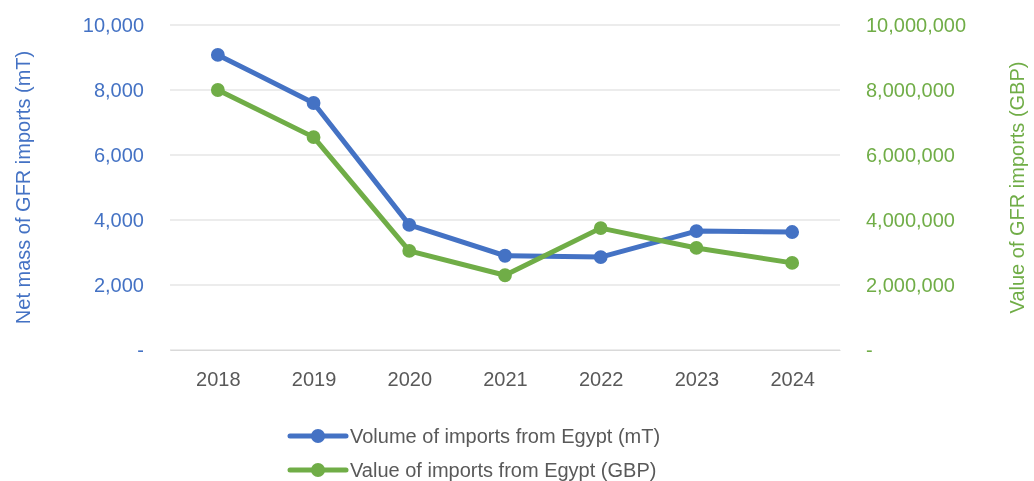 The image size is (1034, 481). I want to click on x-tick-label: 2018, so click(218, 379).